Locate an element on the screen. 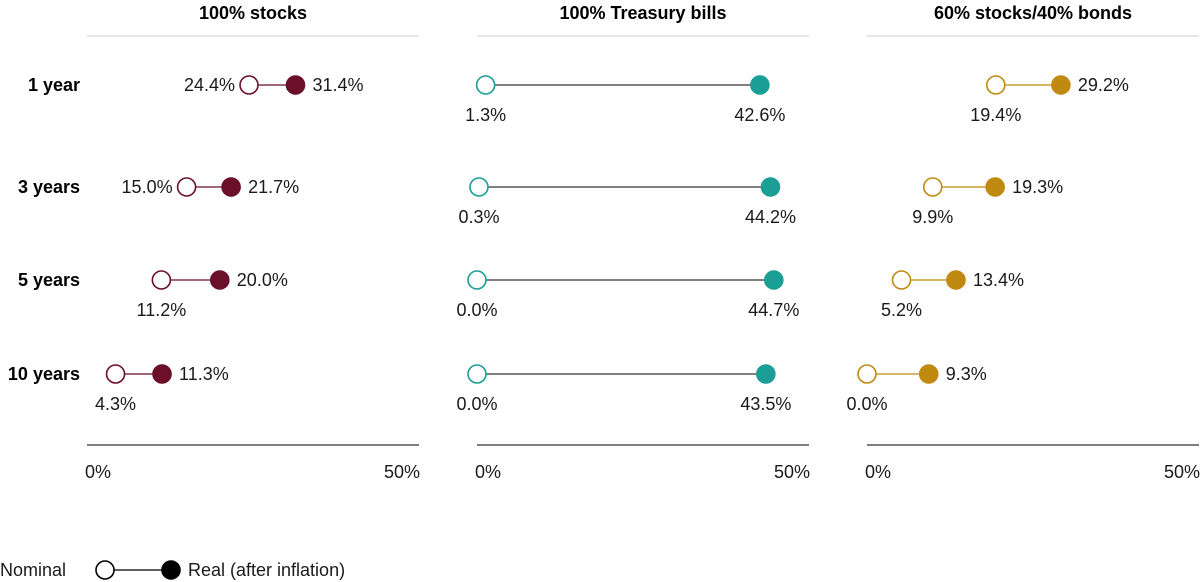  real-value-label: 29.2% is located at coordinates (1103, 85).